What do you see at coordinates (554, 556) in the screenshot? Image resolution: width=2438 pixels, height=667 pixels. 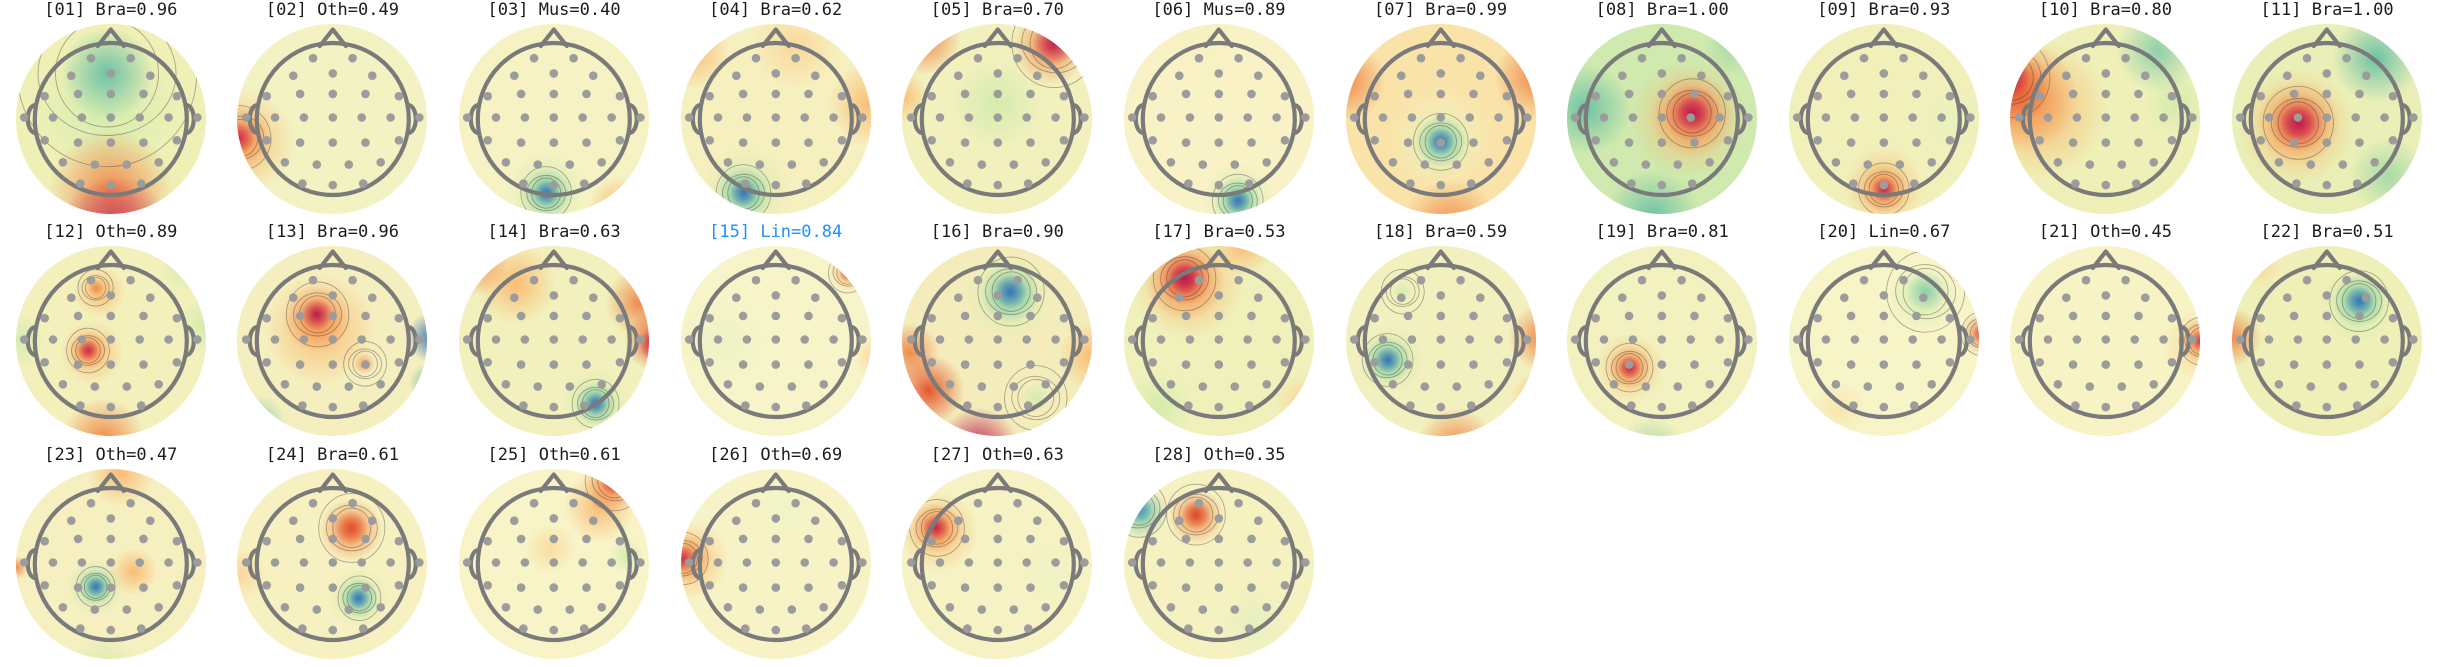 I see `ica-component-cell: [25] Oth=0.61` at bounding box center [554, 556].